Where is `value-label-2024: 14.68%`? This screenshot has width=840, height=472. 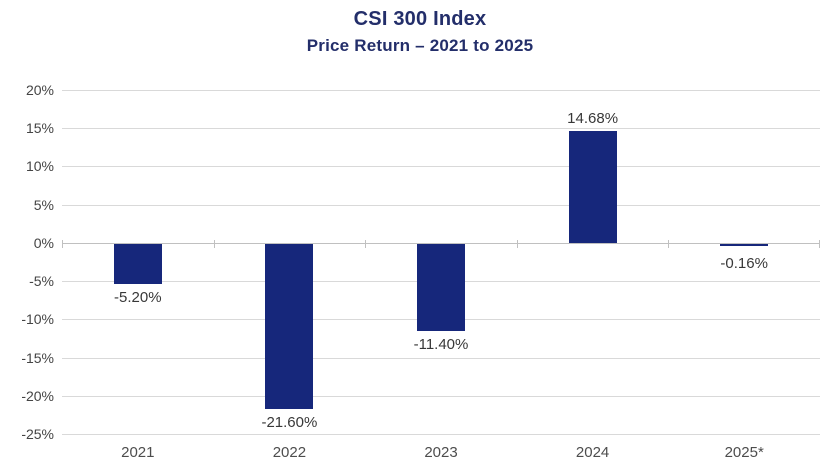 value-label-2024: 14.68% is located at coordinates (593, 118).